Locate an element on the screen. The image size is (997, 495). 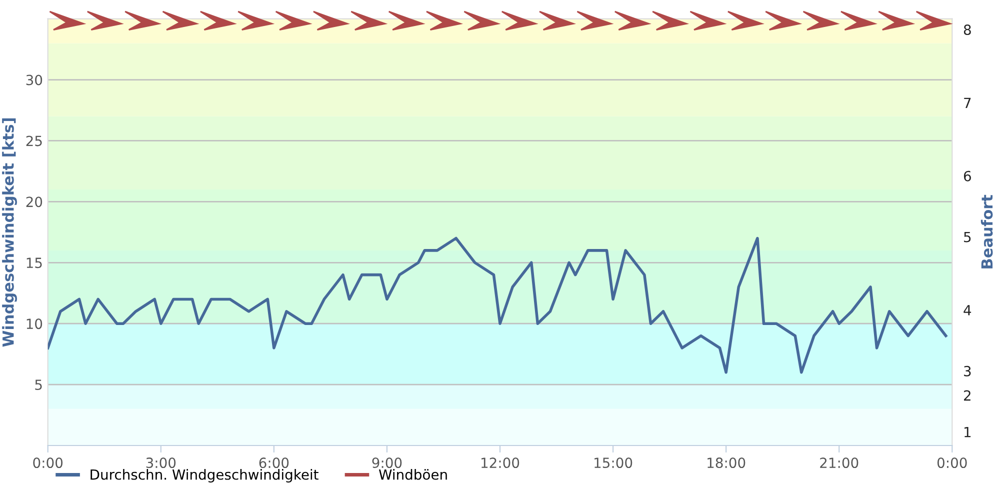
legend-label: Windböen is located at coordinates (412, 474).